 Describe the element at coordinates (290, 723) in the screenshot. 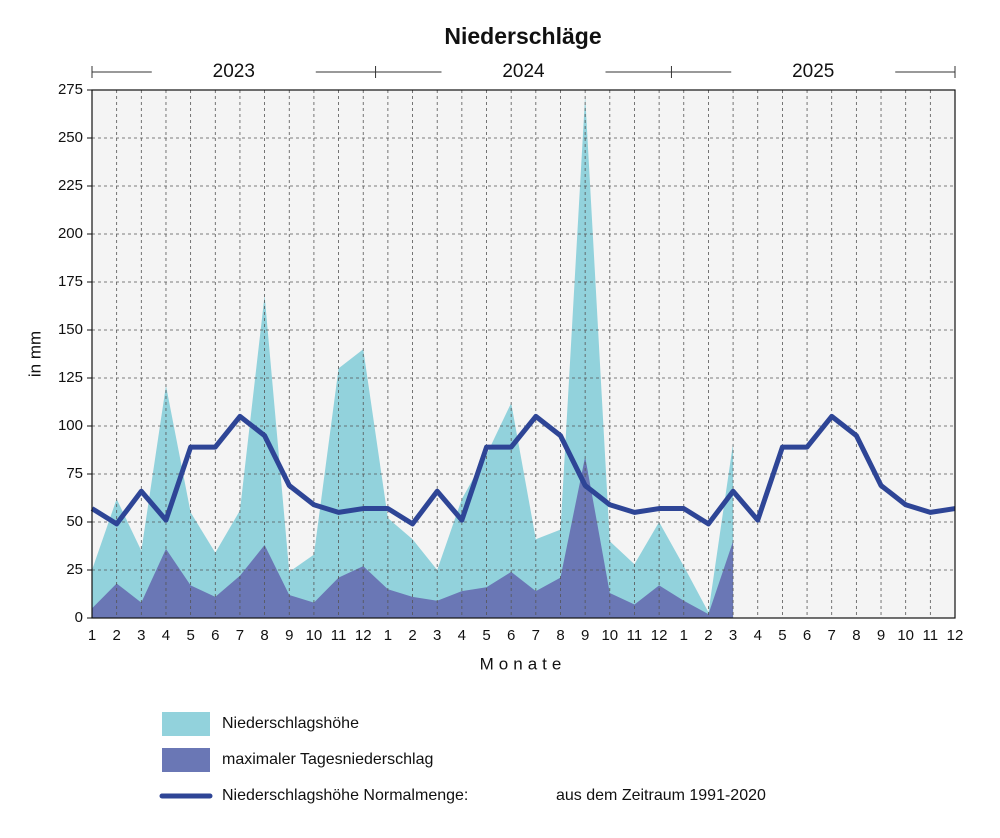

I see `legend-label: Niederschlagshöhe` at that location.